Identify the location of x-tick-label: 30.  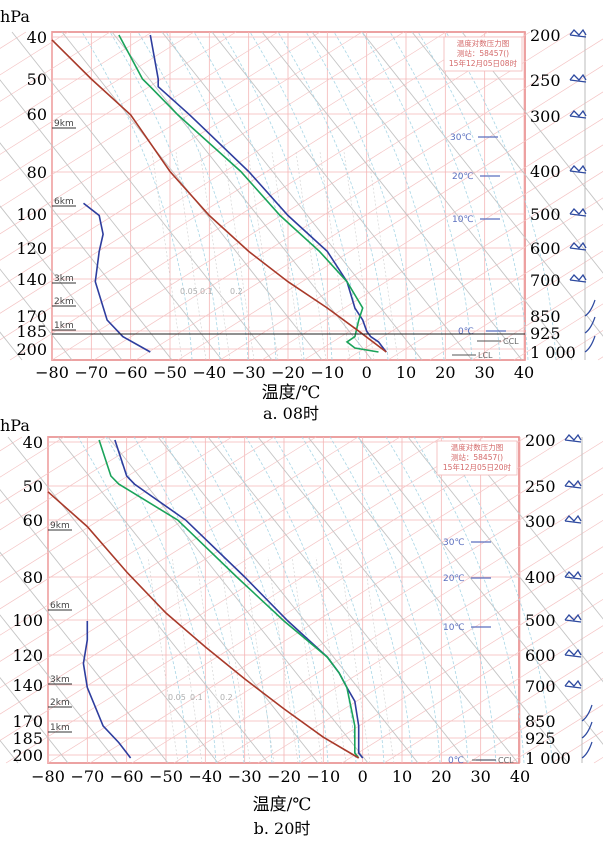
(484, 372).